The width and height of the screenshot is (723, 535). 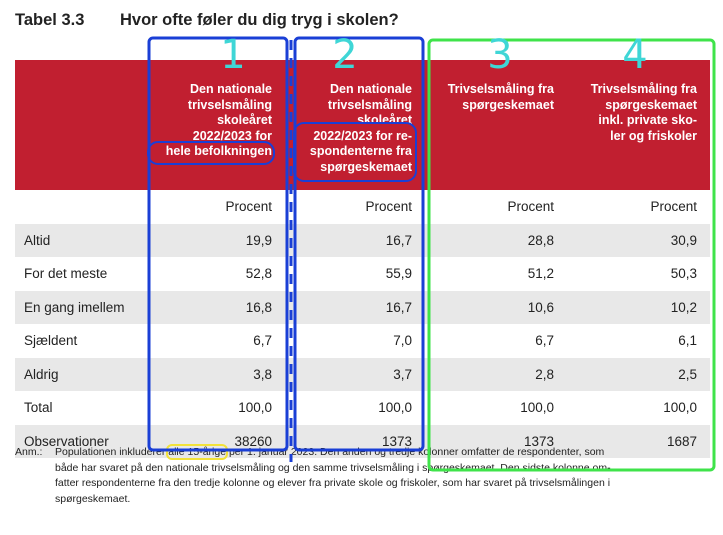 What do you see at coordinates (29, 452) in the screenshot?
I see `note-label: Anm.:` at bounding box center [29, 452].